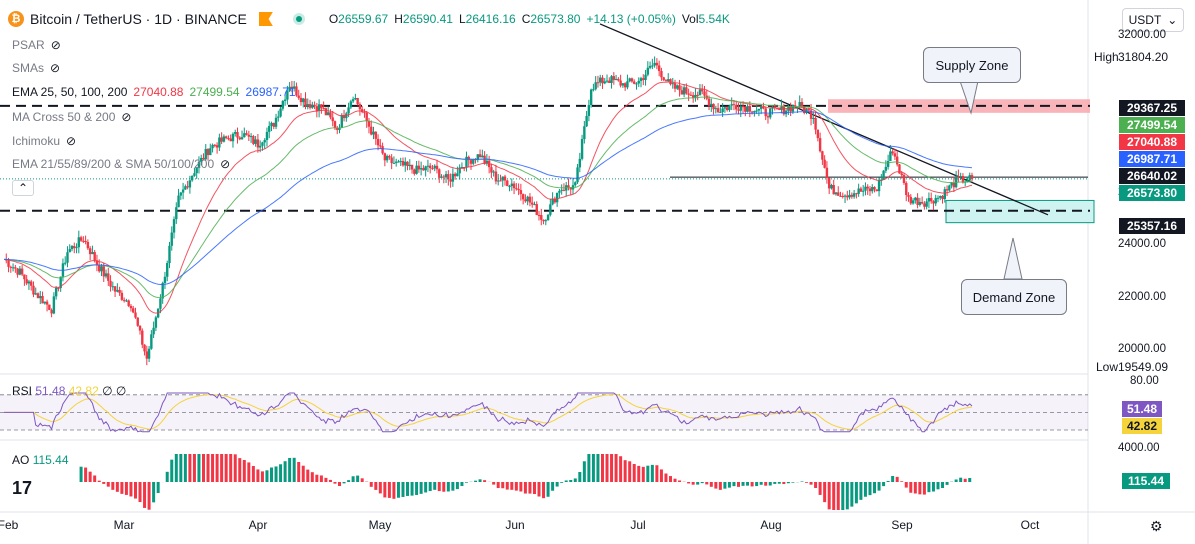 The height and width of the screenshot is (544, 1195). I want to click on high-label: High, so click(1106, 57).